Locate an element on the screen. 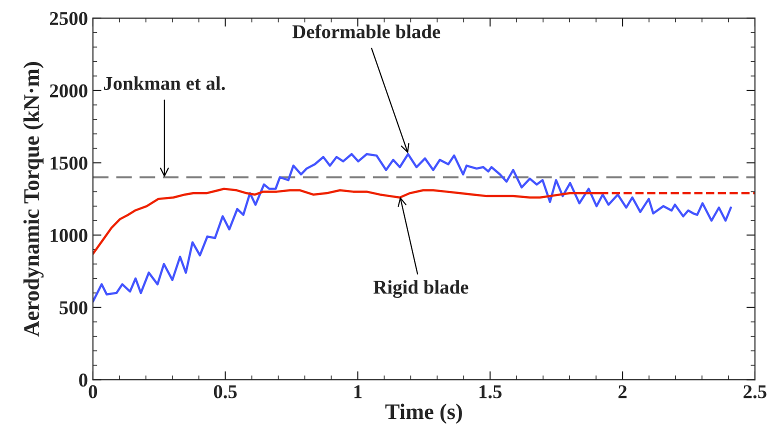  y-tick-label: 500 is located at coordinates (74, 307).